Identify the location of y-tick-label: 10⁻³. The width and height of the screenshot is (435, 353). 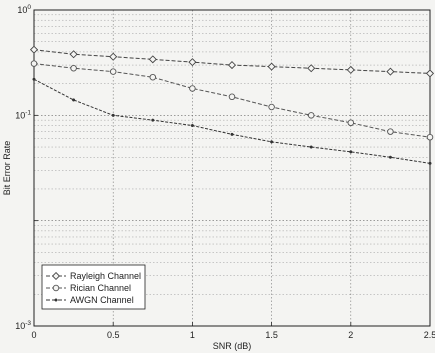
(23, 325).